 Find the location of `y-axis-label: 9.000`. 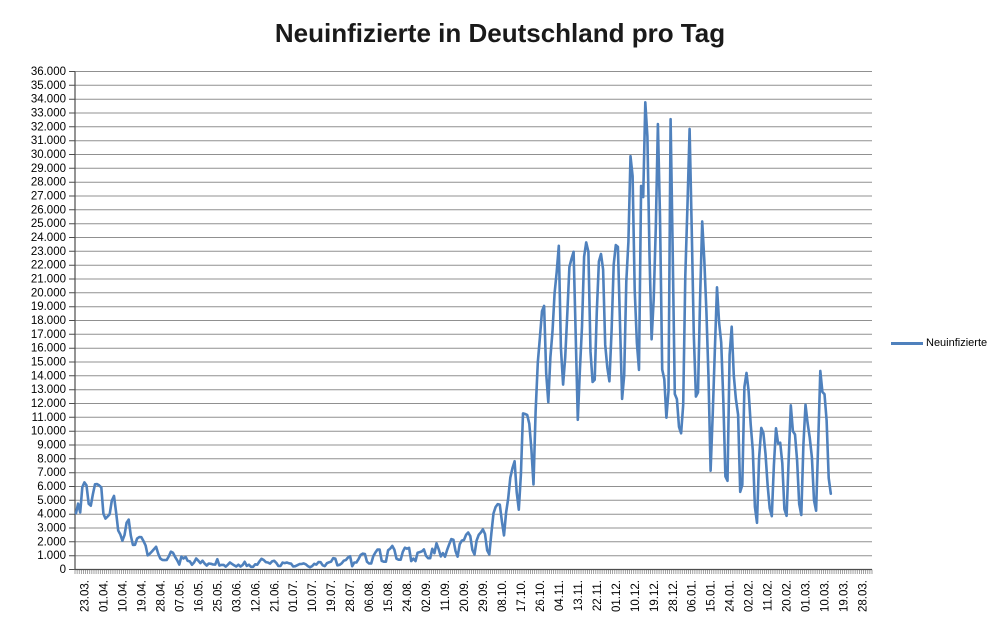

y-axis-label: 9.000 is located at coordinates (51, 446).